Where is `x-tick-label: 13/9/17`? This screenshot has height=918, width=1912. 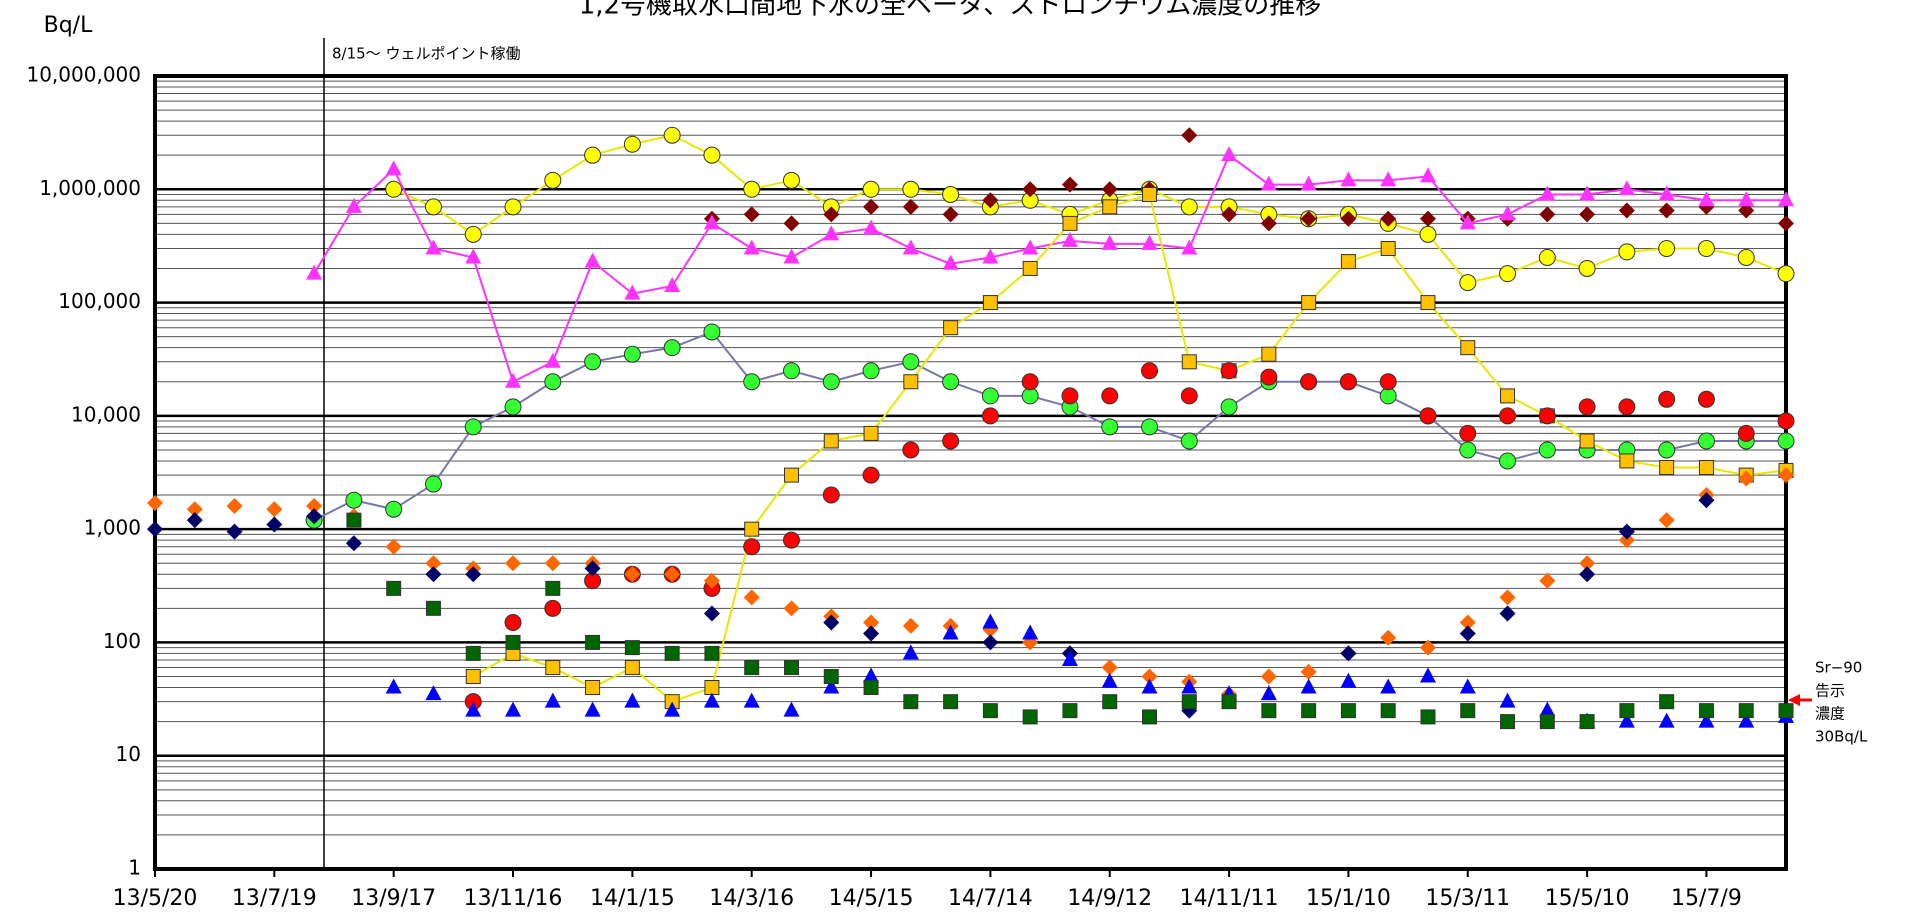 x-tick-label: 13/9/17 is located at coordinates (393, 898).